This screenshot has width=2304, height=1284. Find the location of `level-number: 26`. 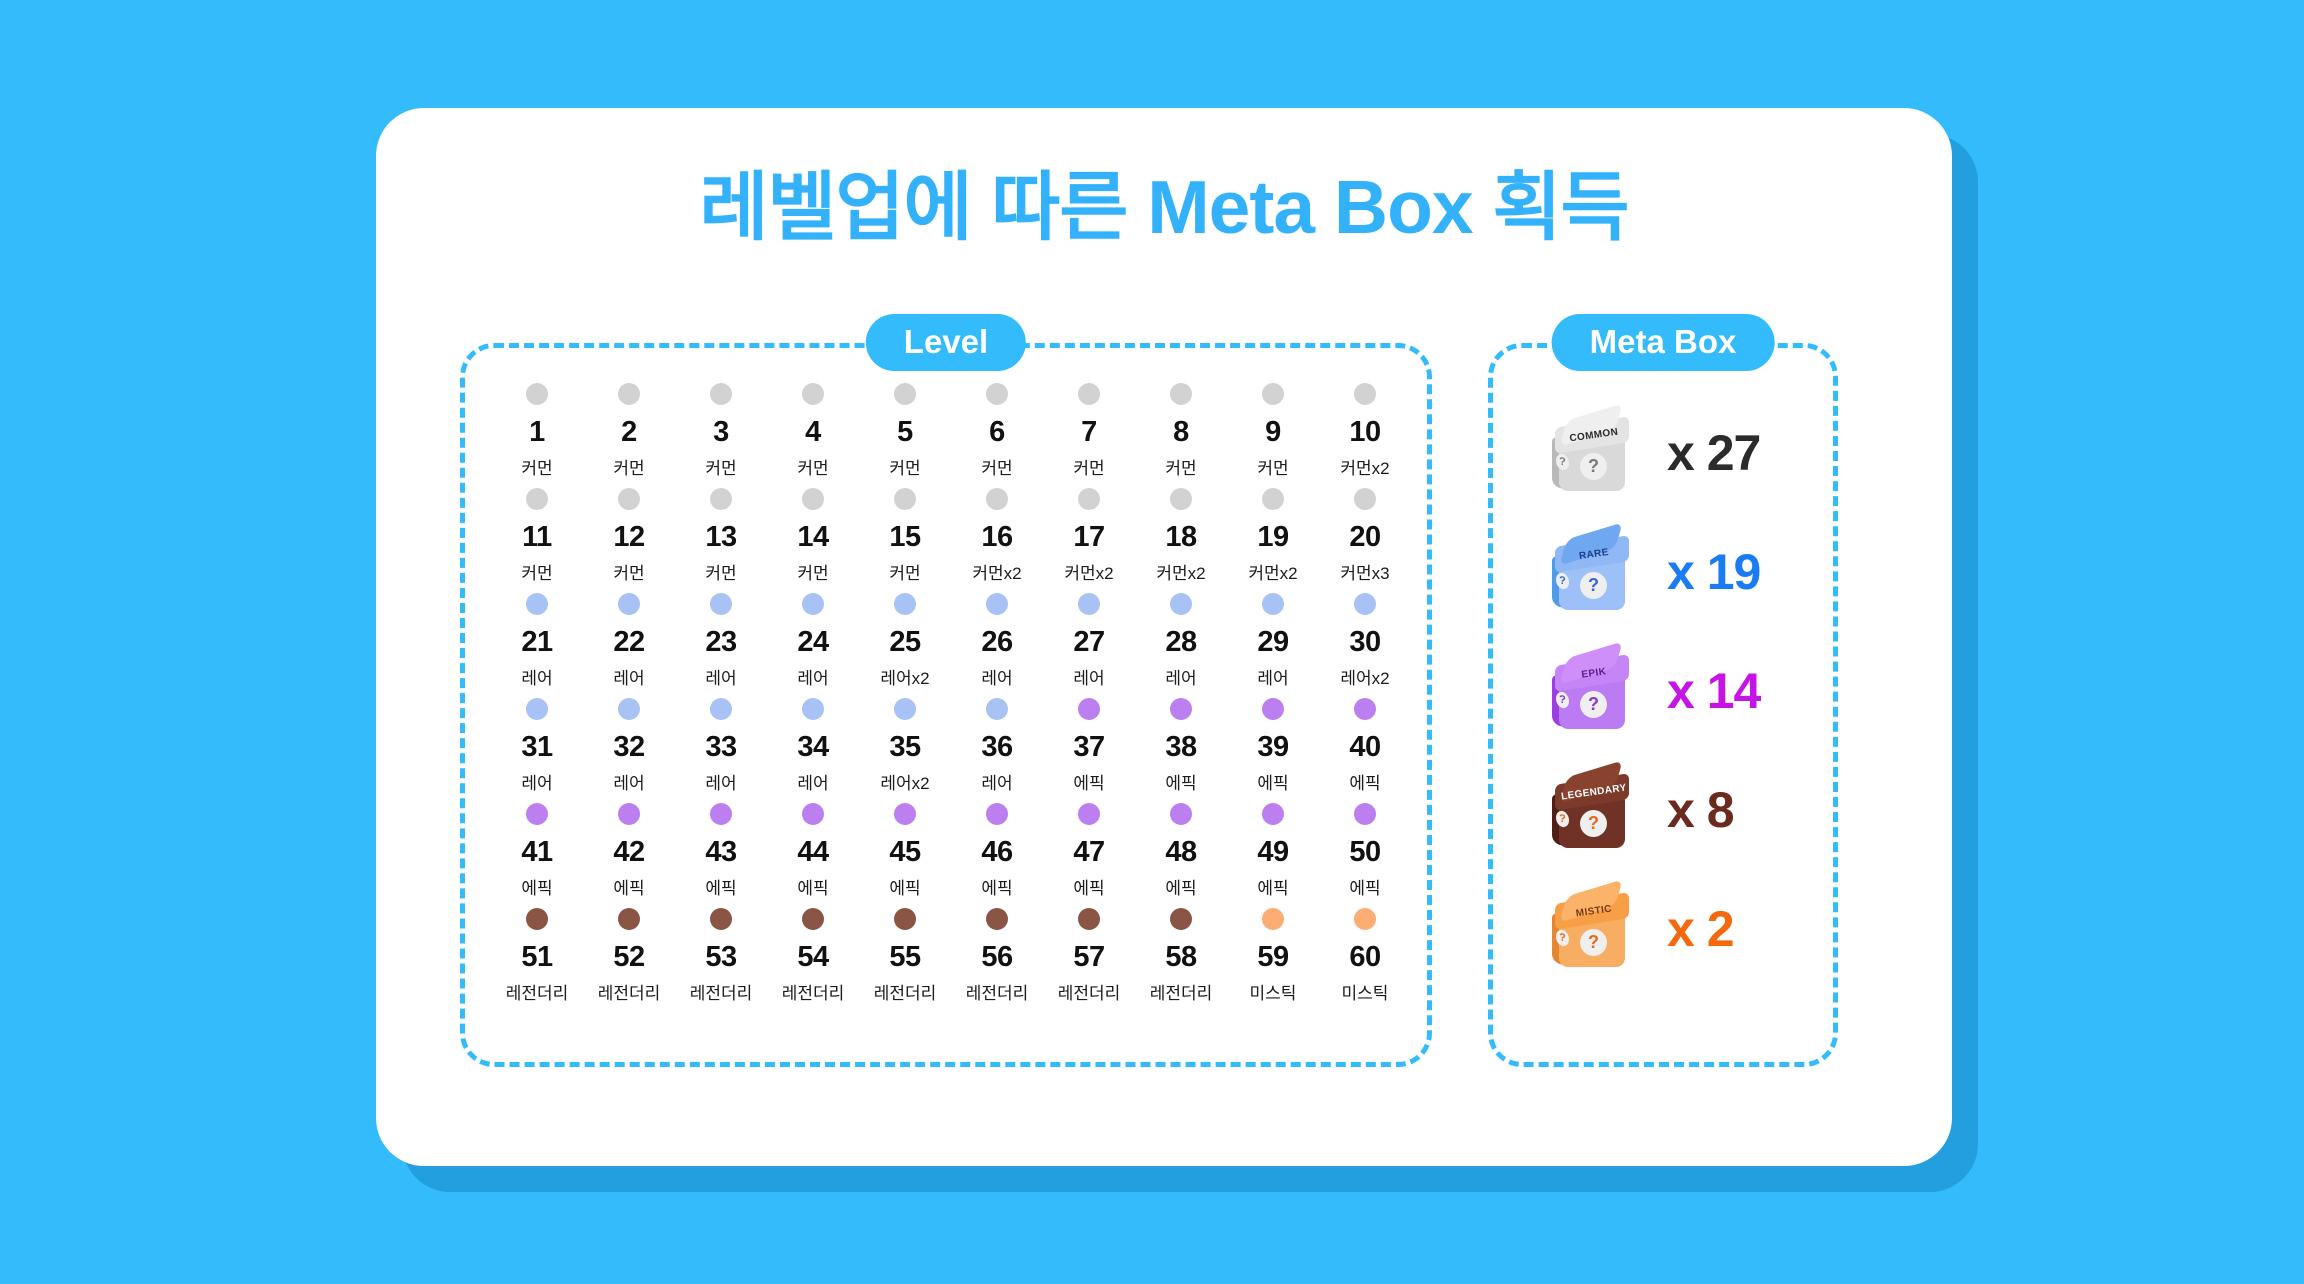

level-number: 26 is located at coordinates (997, 642).